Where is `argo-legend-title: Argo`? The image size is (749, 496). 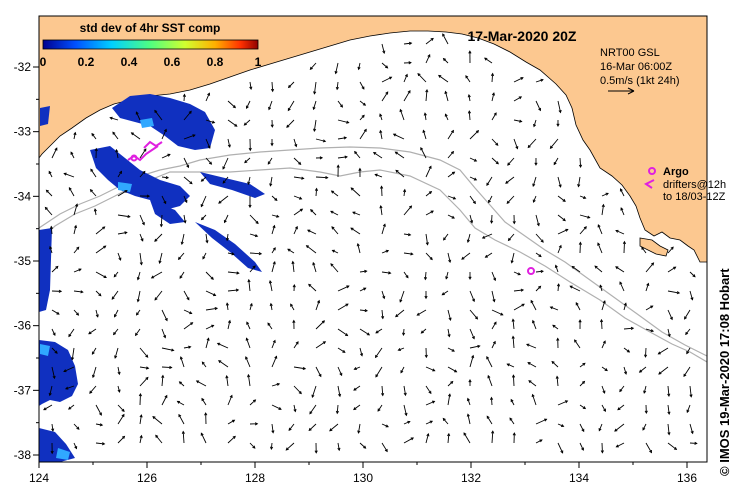 argo-legend-title: Argo is located at coordinates (676, 172).